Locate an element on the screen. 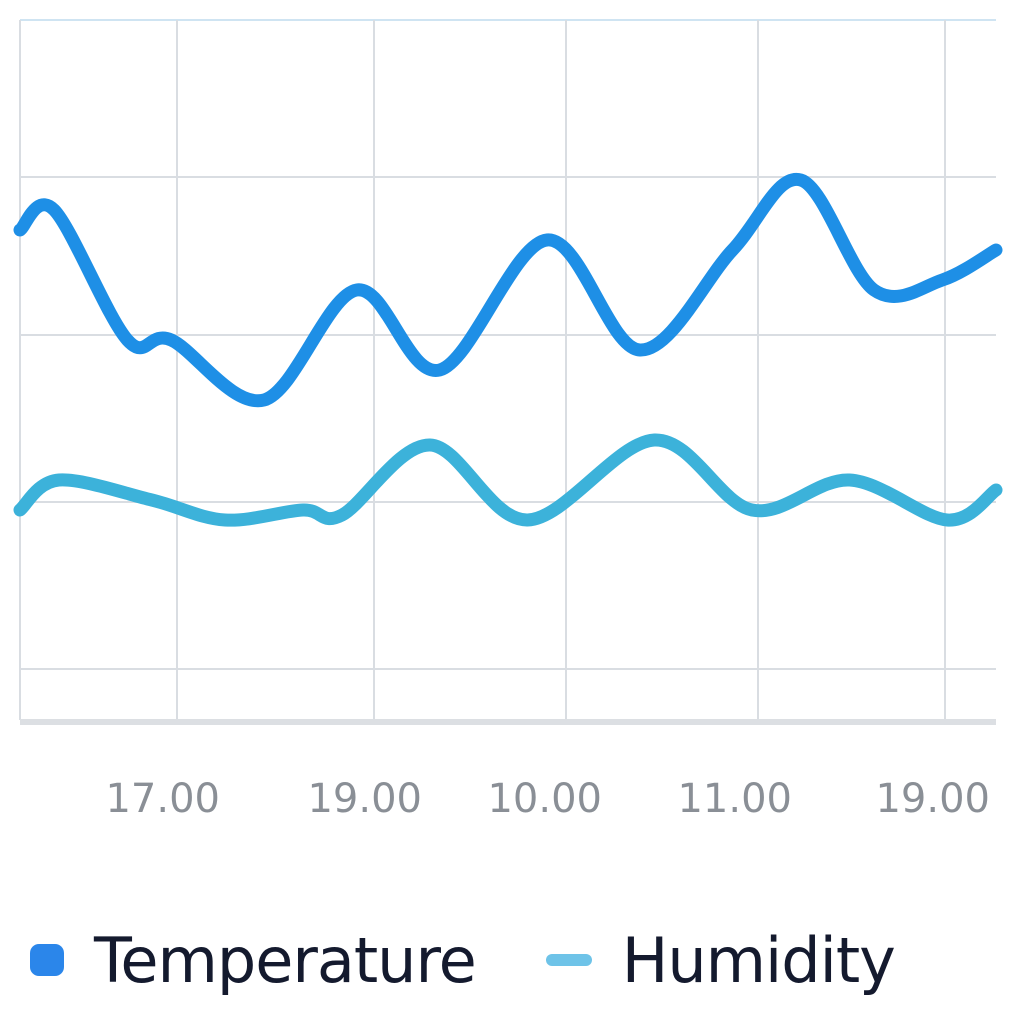 Image resolution: width=1024 pixels, height=1013 pixels. x-tick-label: 11.00 is located at coordinates (734, 799).